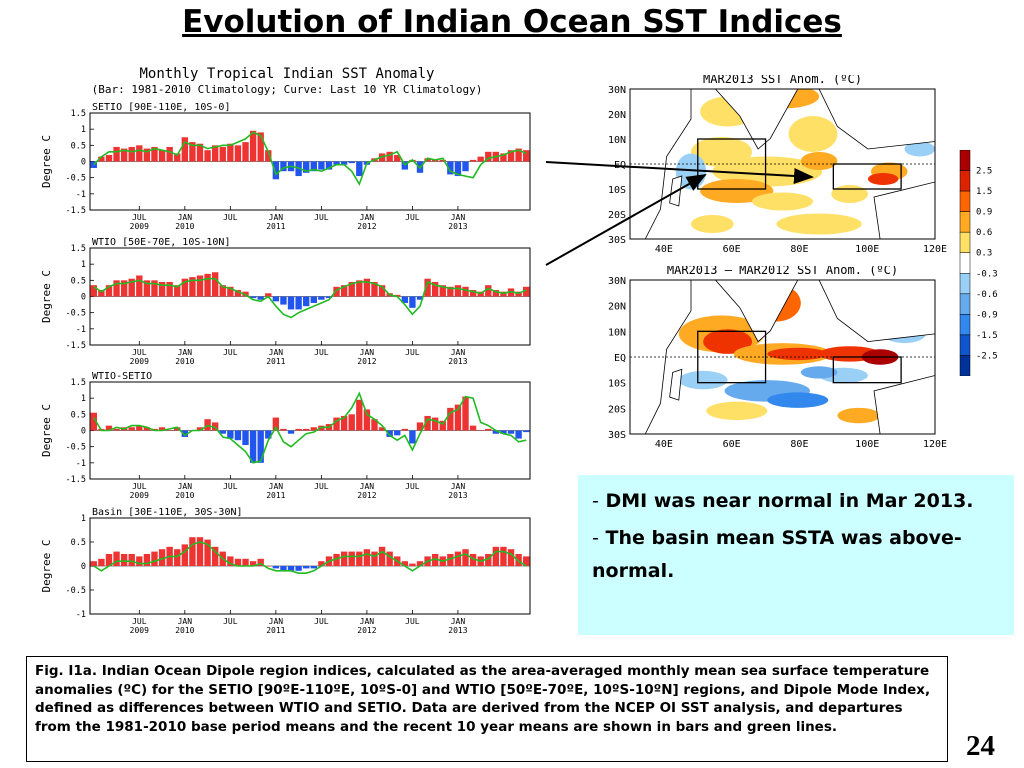 This screenshot has height=768, width=1024. Describe the element at coordinates (978, 263) in the screenshot. I see `color-scale-legend: 2.5 1.5 0.9 0.6 0.3 -0.3 -0.6 -0.9 -1.5 -2.5` at that location.